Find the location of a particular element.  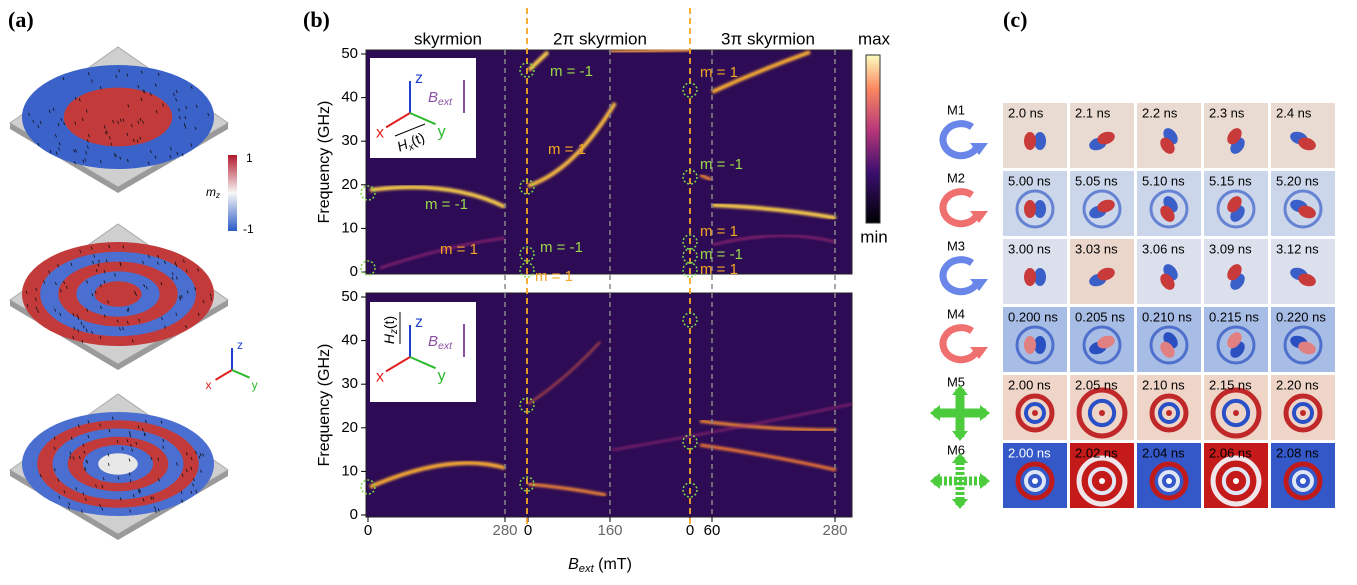

time-label: 2.1 ns is located at coordinates (1093, 112).